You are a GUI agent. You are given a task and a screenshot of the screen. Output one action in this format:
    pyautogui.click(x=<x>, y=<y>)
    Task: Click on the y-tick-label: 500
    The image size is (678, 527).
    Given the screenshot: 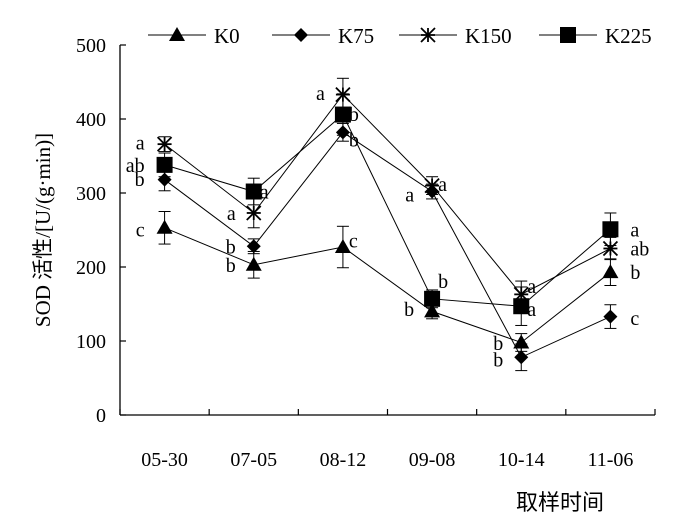 What is the action you would take?
    pyautogui.click(x=91, y=46)
    